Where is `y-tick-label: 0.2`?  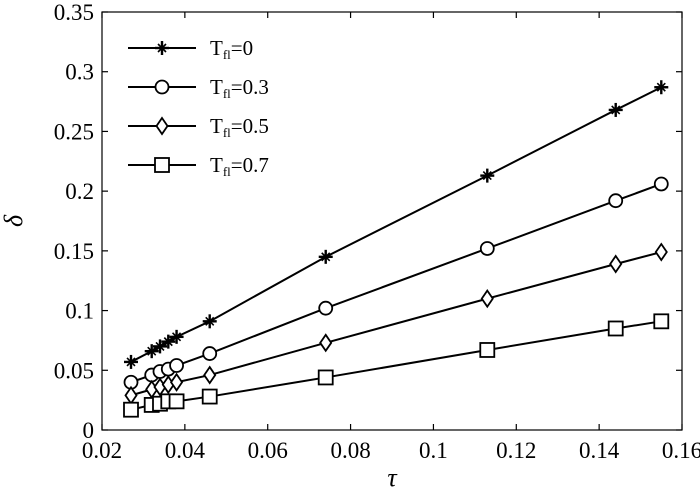 y-tick-label: 0.2 is located at coordinates (79, 191).